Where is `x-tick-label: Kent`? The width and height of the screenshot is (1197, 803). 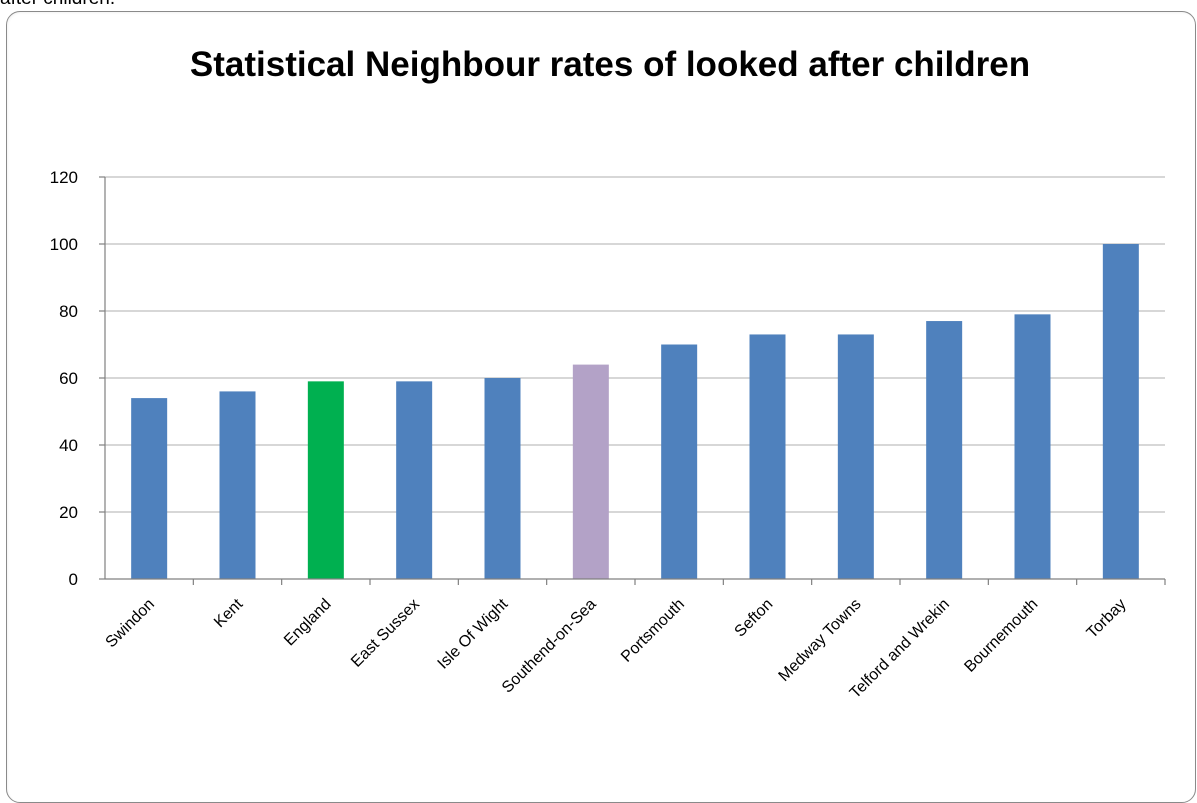 x-tick-label: Kent is located at coordinates (229, 613).